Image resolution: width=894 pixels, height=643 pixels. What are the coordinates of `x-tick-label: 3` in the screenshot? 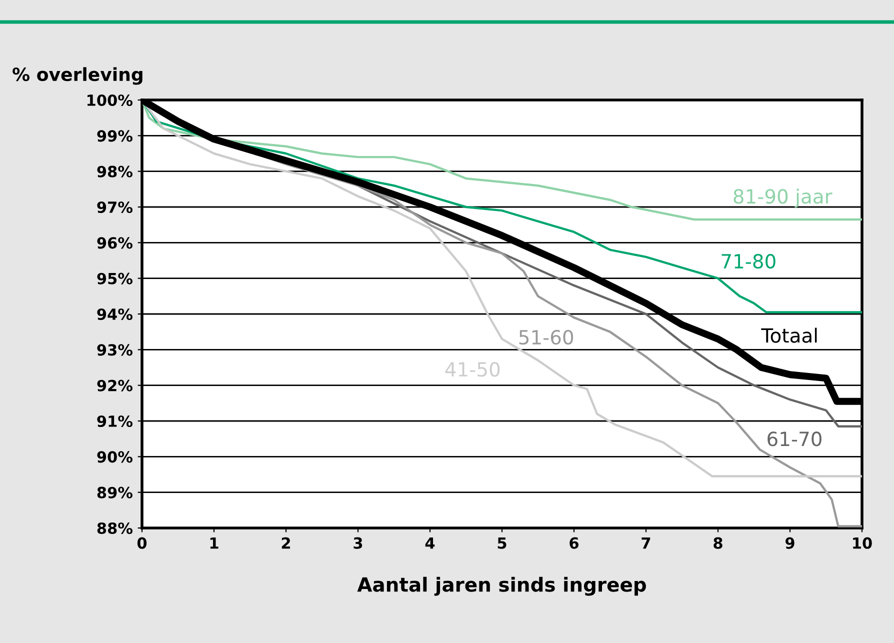 It's located at (358, 543).